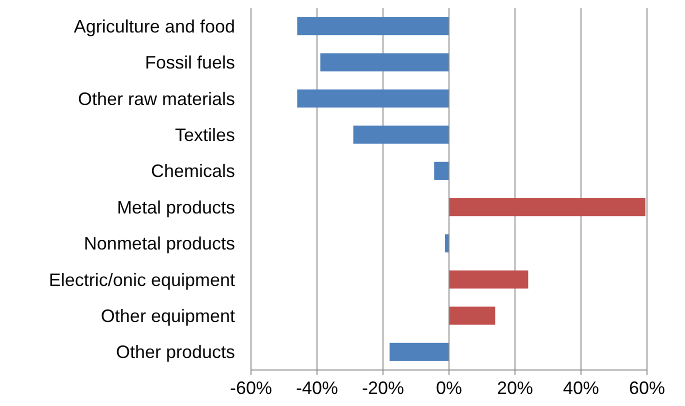 Image resolution: width=685 pixels, height=406 pixels. What do you see at coordinates (204, 135) in the screenshot?
I see `y-tick-label: Textiles` at bounding box center [204, 135].